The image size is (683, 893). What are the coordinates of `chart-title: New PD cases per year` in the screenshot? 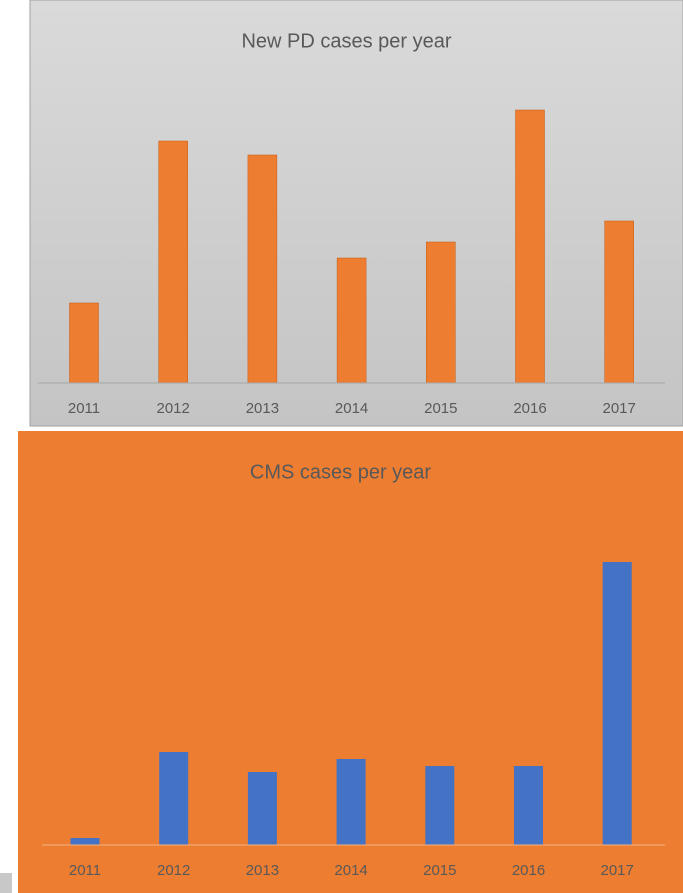 It's located at (346, 41).